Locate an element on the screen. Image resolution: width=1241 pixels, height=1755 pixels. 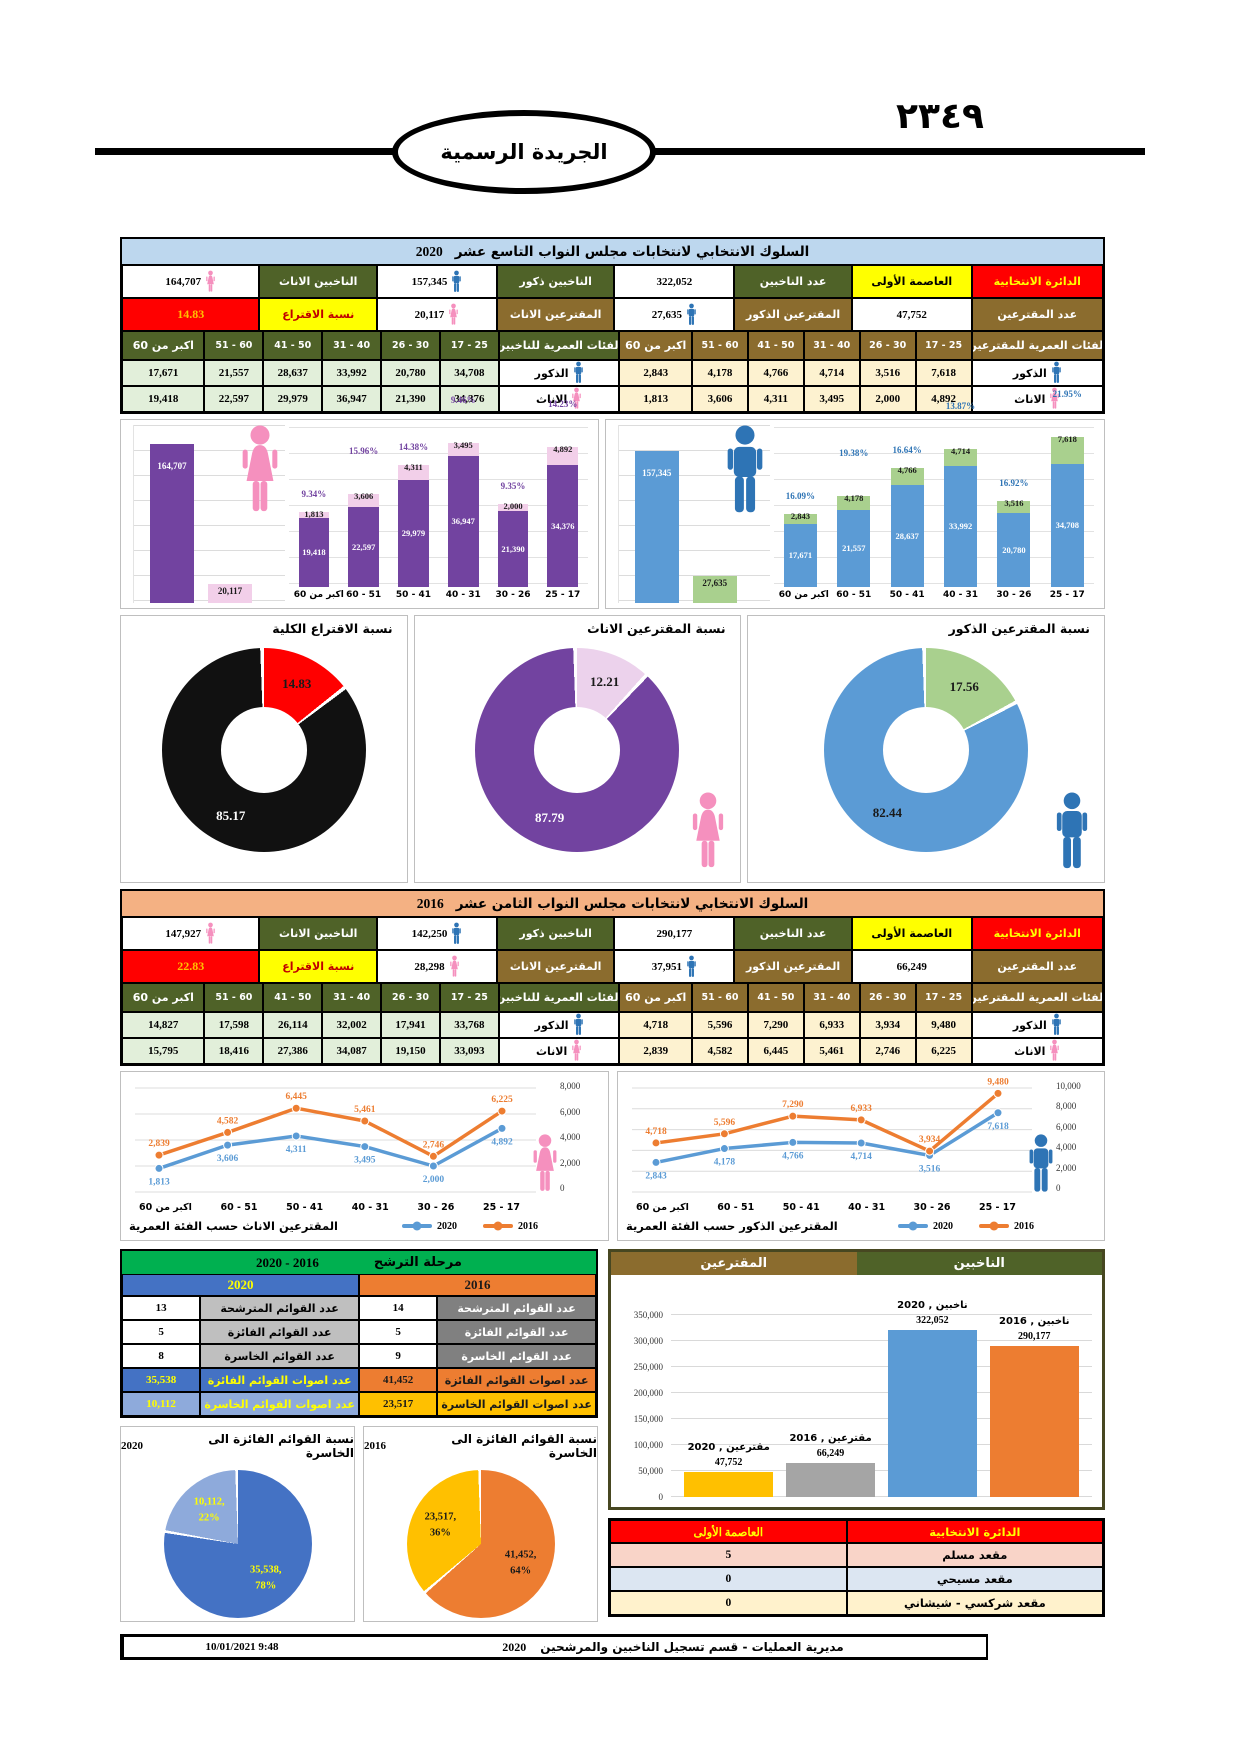
turnout-ages-label: الفئات العمرية للمقترعين is located at coordinates (1037, 997).